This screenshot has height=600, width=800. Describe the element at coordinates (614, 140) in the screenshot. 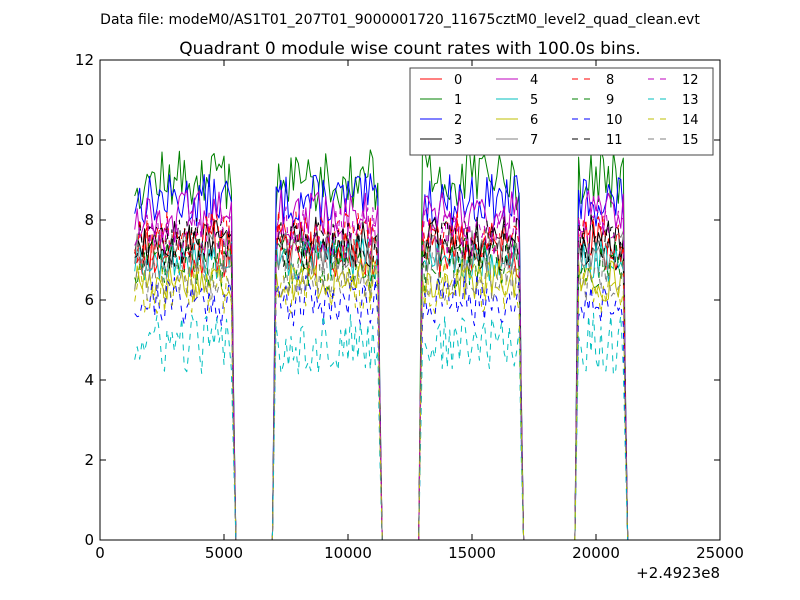

I see `legend-label-11: 11` at that location.